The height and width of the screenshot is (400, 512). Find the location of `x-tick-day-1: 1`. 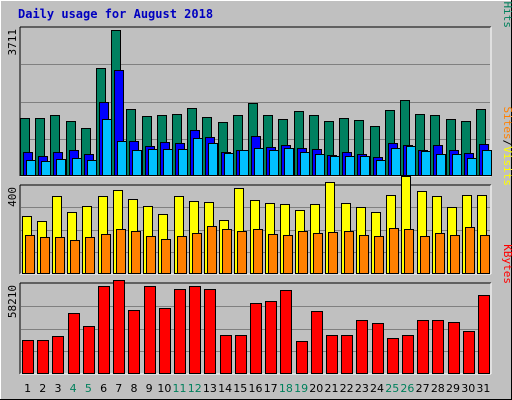

x-tick-day-1: 1 is located at coordinates (27, 388).